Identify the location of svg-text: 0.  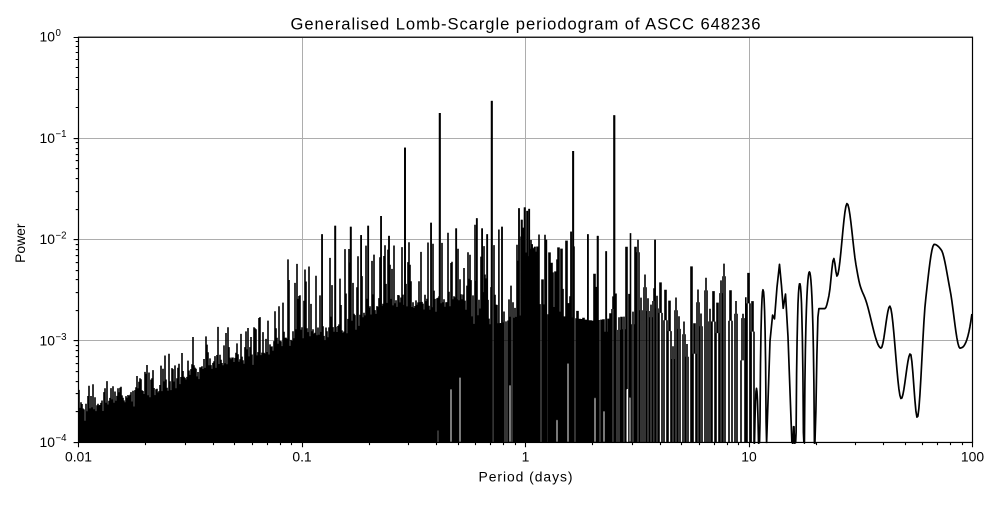
(59, 33).